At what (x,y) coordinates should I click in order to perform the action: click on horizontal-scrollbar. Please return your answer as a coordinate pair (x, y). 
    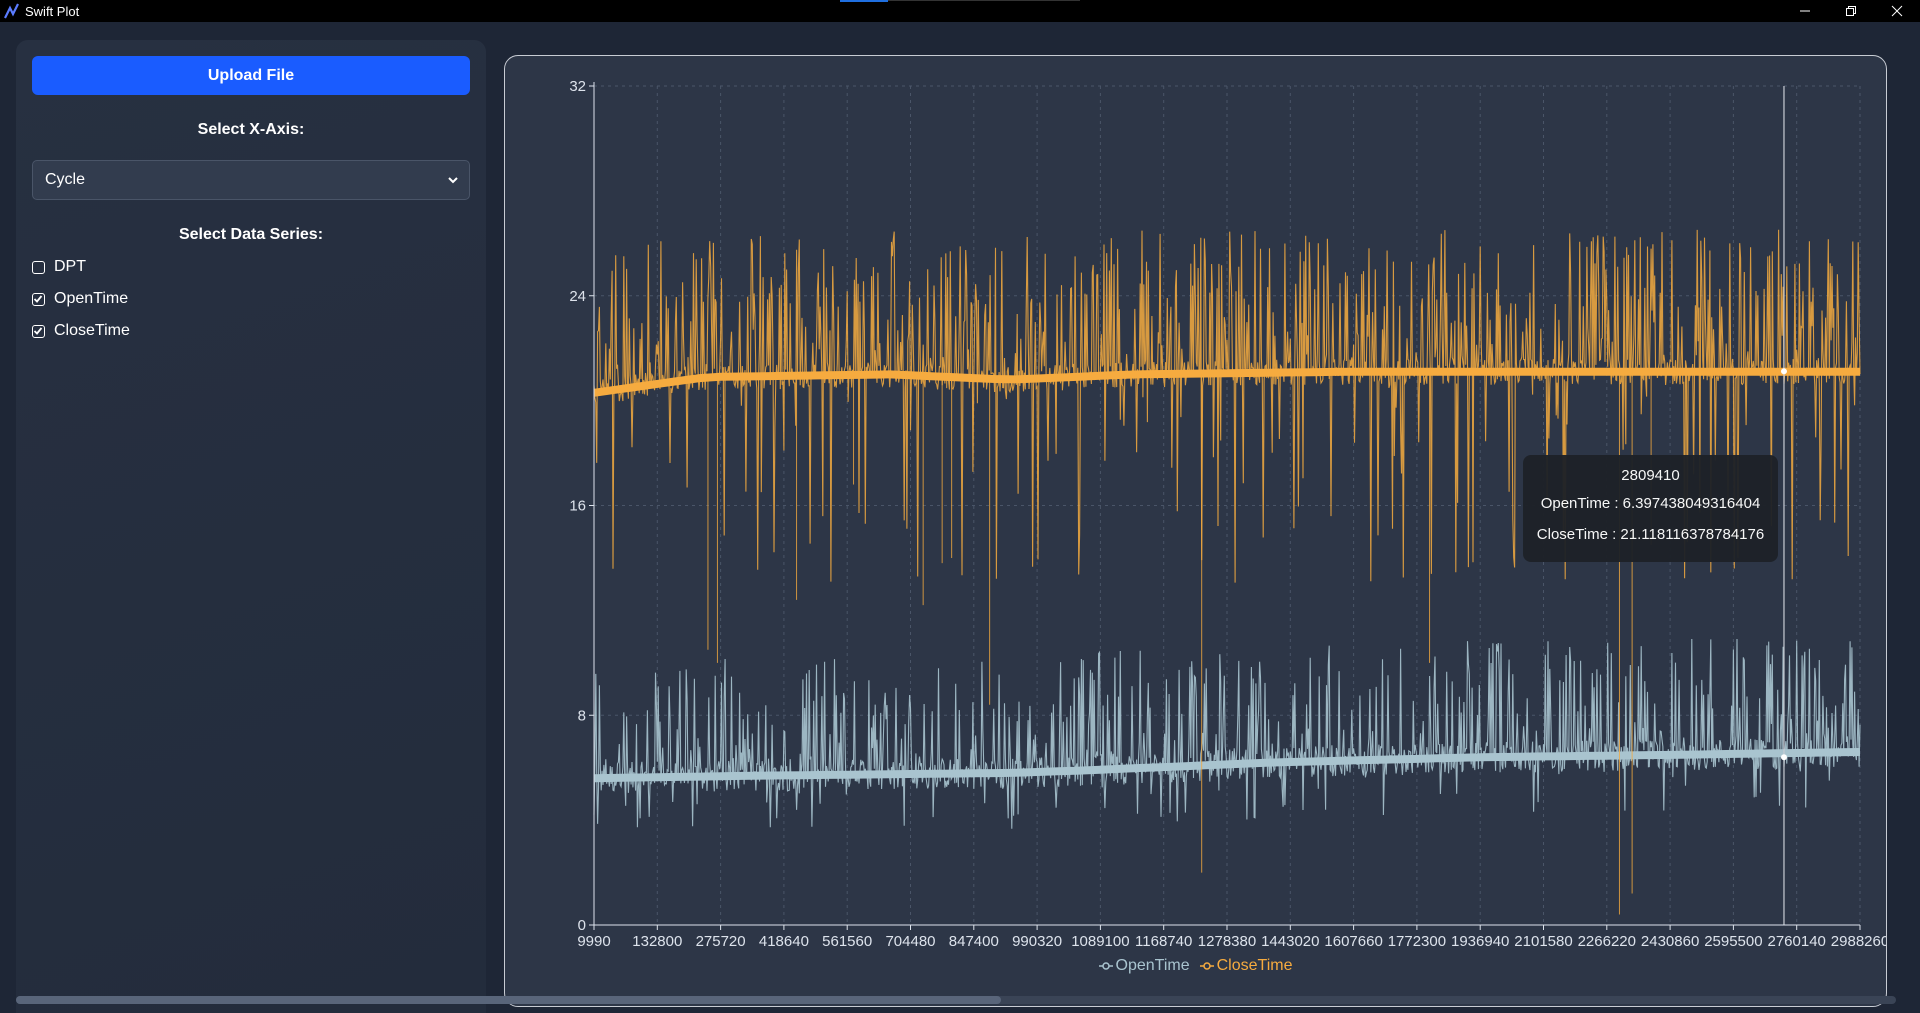
    Looking at the image, I should click on (956, 1000).